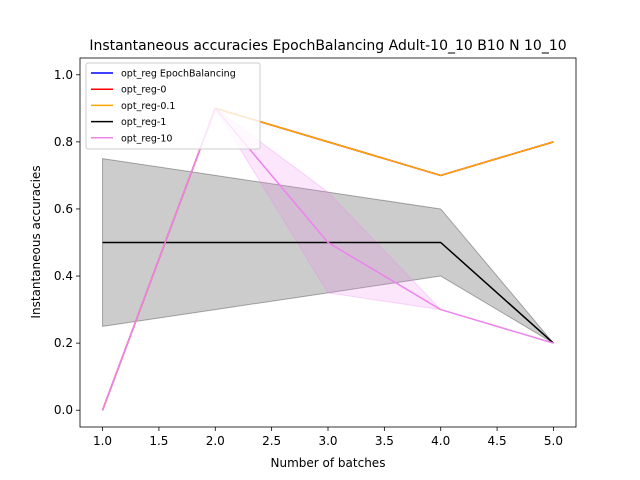 Image resolution: width=640 pixels, height=480 pixels. I want to click on y-tick-label: 0.2, so click(63, 343).